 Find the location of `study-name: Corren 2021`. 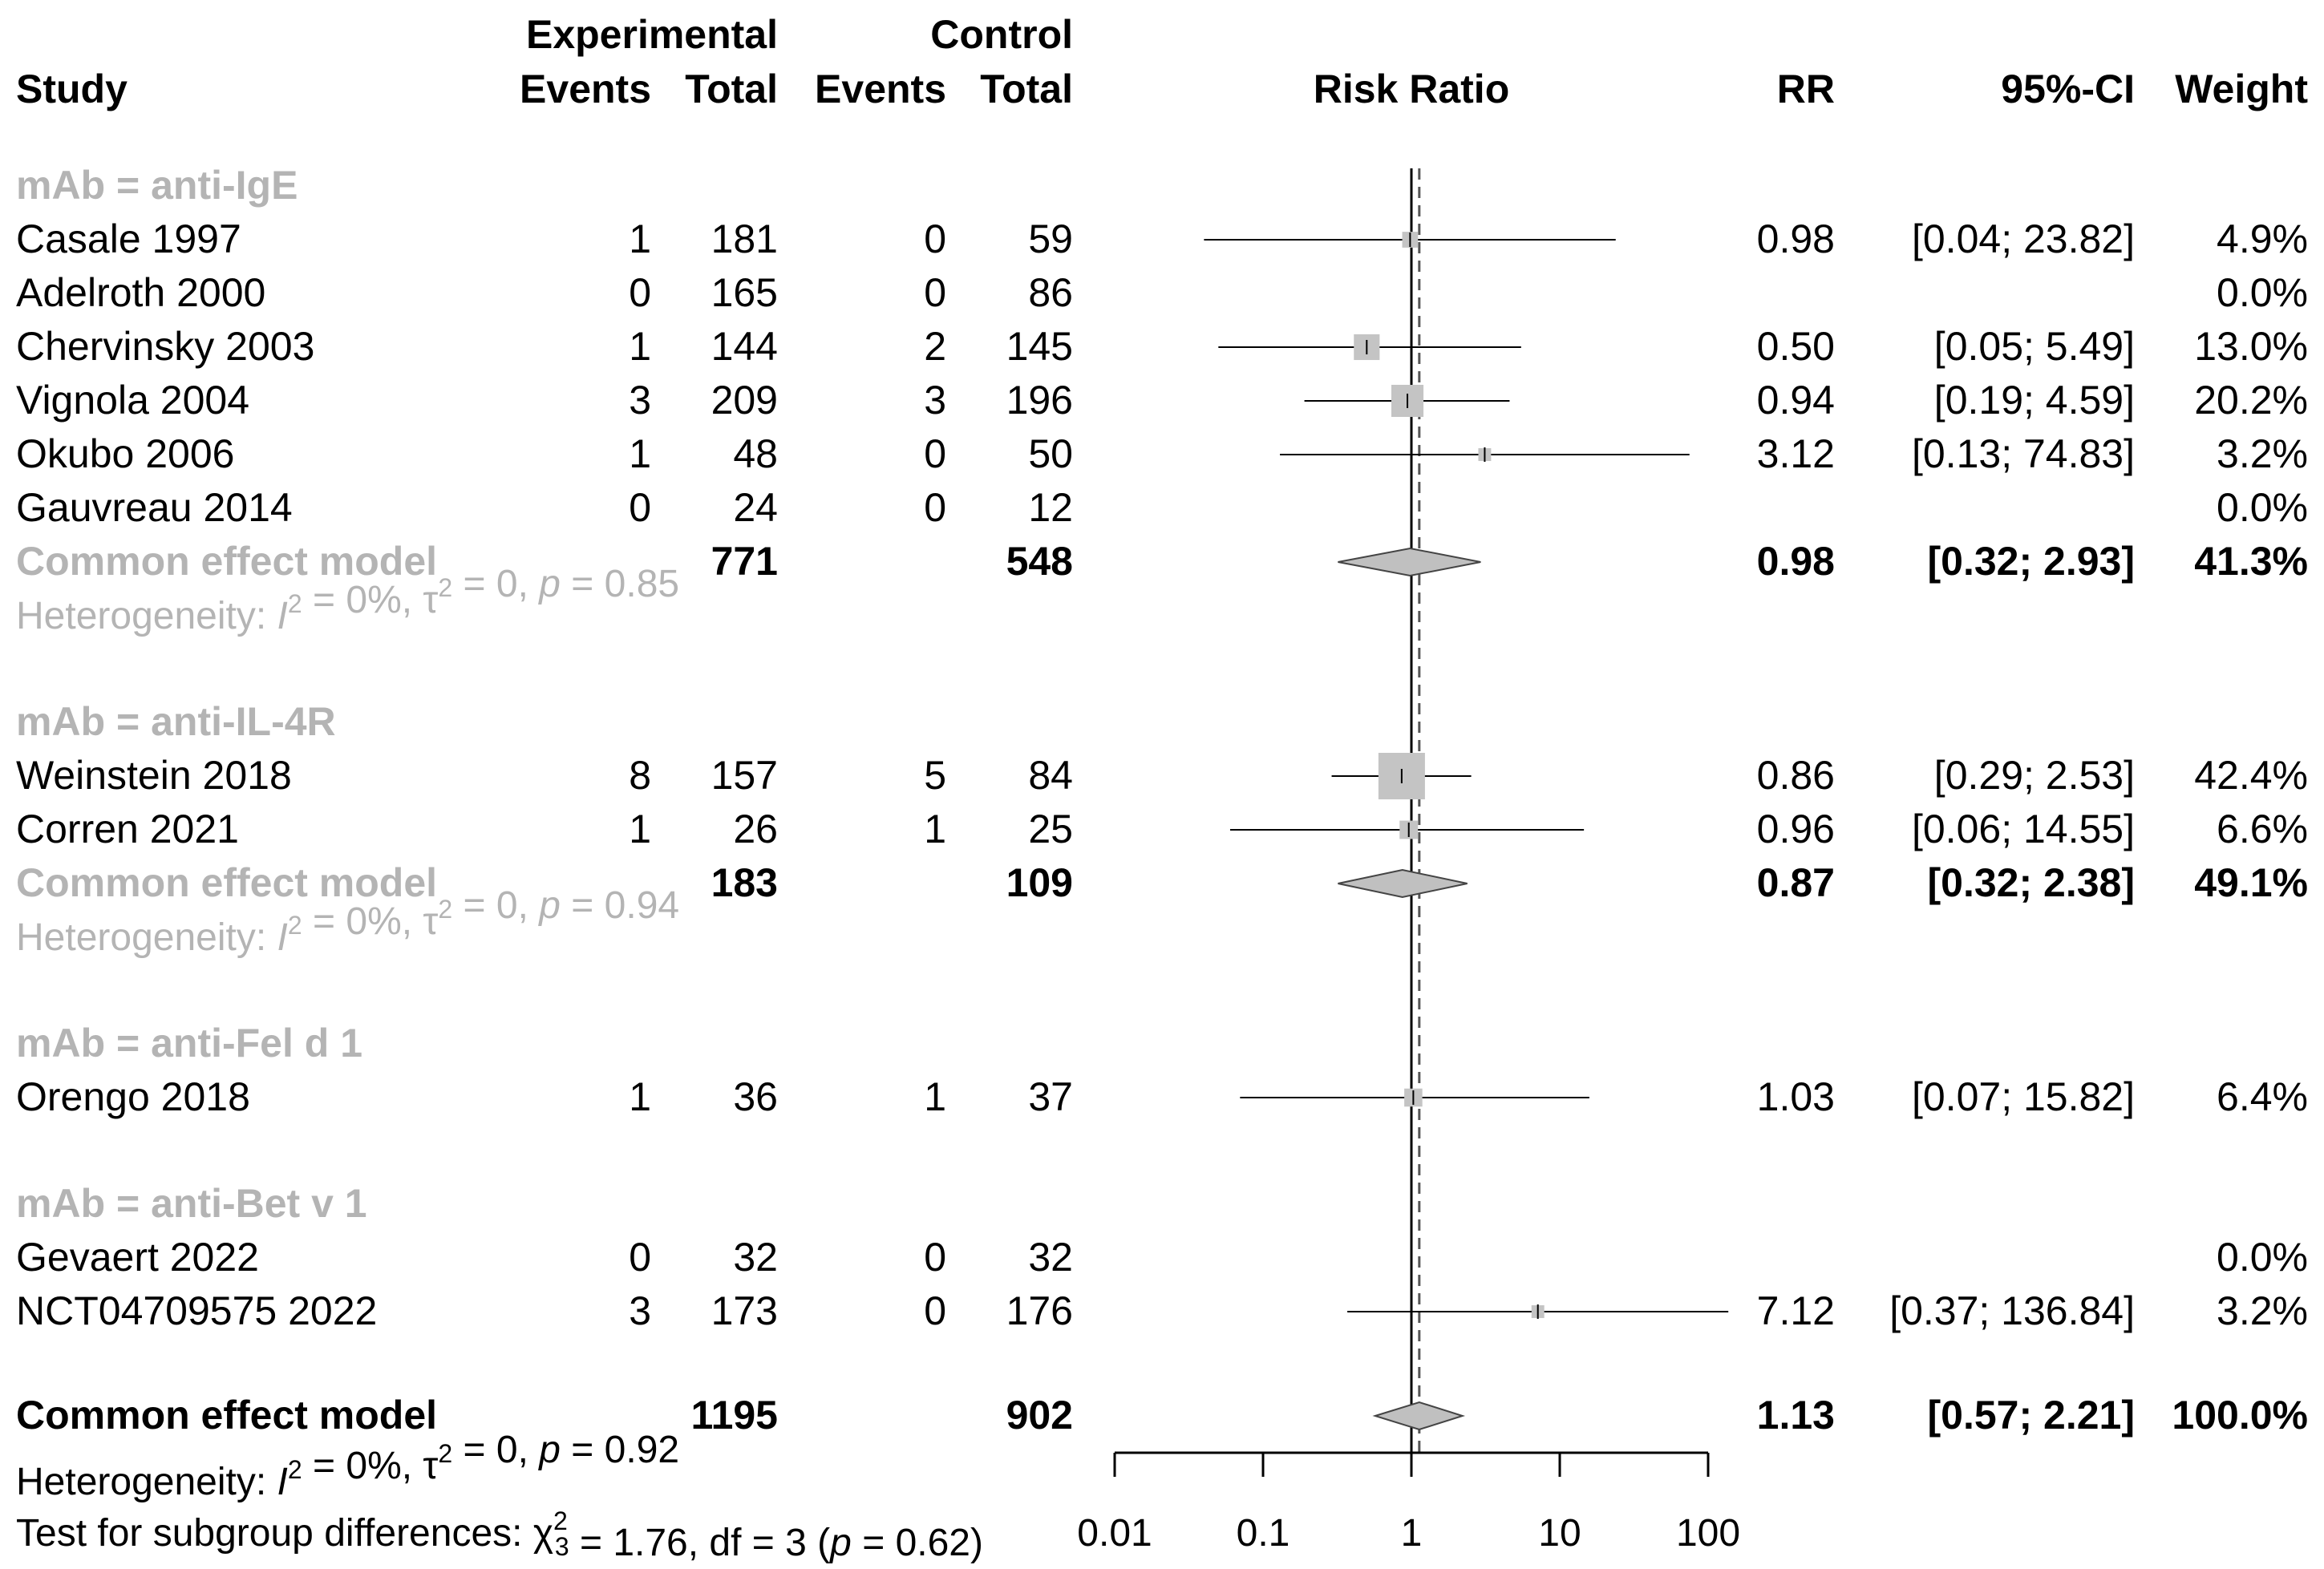

study-name: Corren 2021 is located at coordinates (127, 829).